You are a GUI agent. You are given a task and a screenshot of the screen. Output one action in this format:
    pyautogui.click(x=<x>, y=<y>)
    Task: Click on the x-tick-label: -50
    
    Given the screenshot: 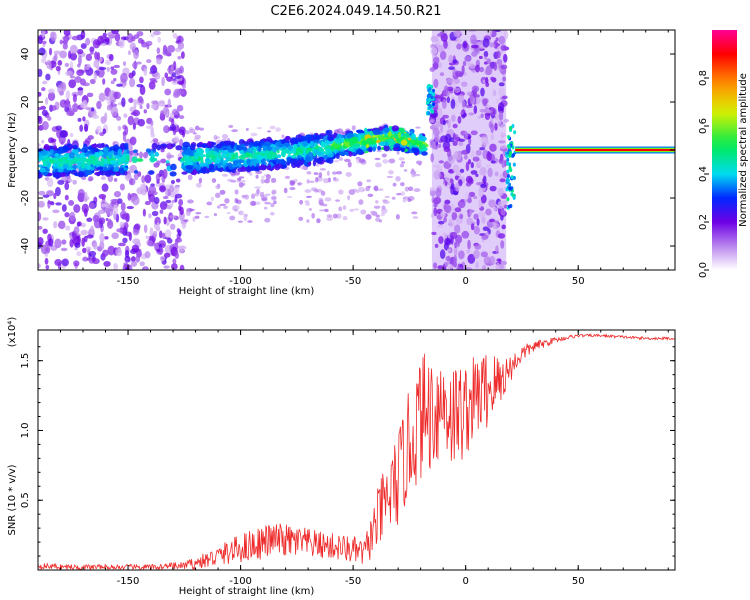 What is the action you would take?
    pyautogui.click(x=353, y=581)
    